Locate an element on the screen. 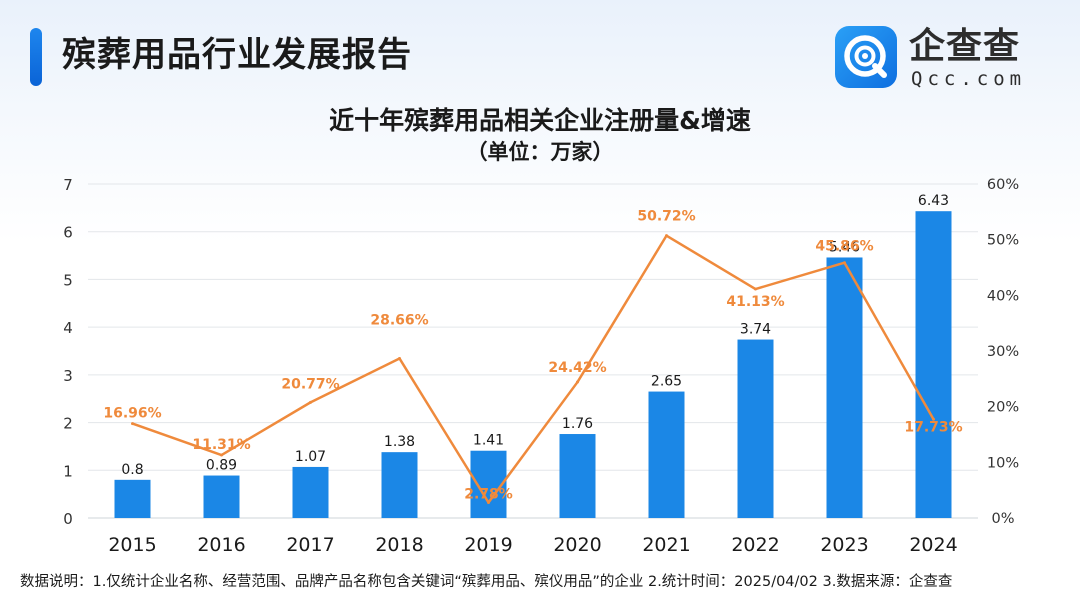 The width and height of the screenshot is (1080, 608). chart-title: 近十年殡葬用品相关企业注册量&增速 is located at coordinates (540, 120).